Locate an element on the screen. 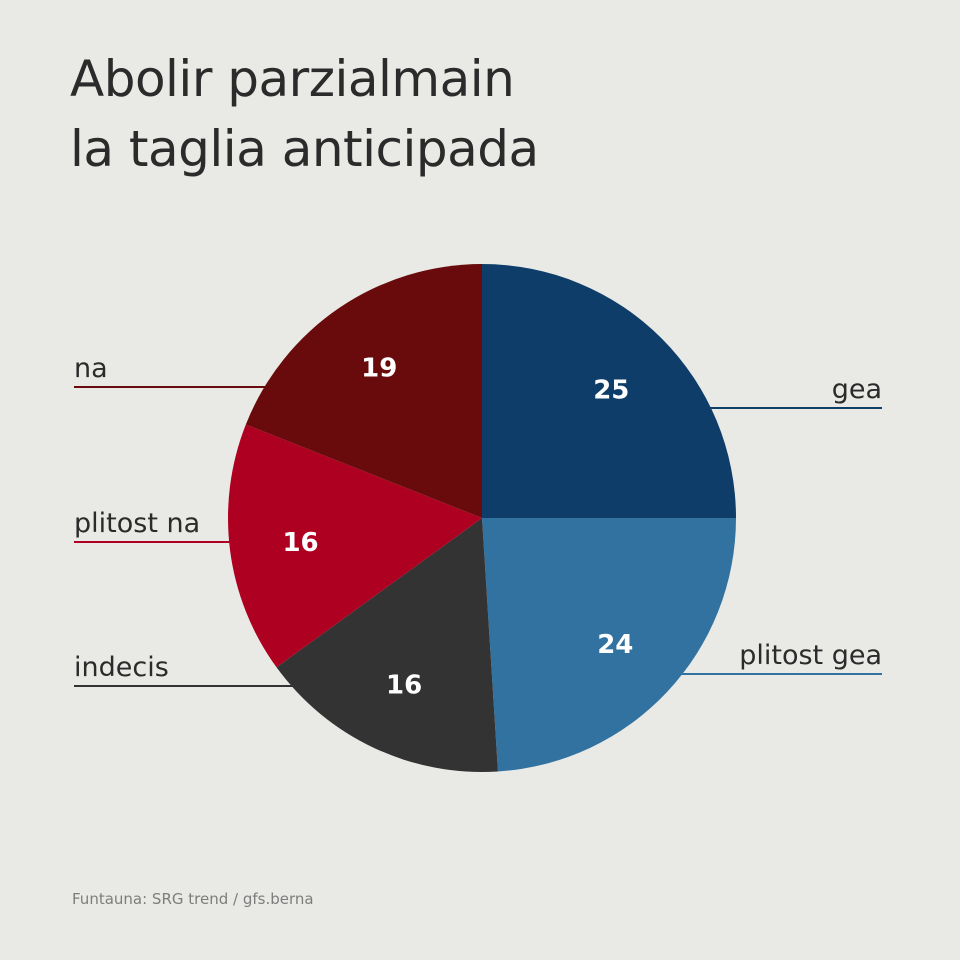  category-label-indecis: indecis is located at coordinates (121, 667).